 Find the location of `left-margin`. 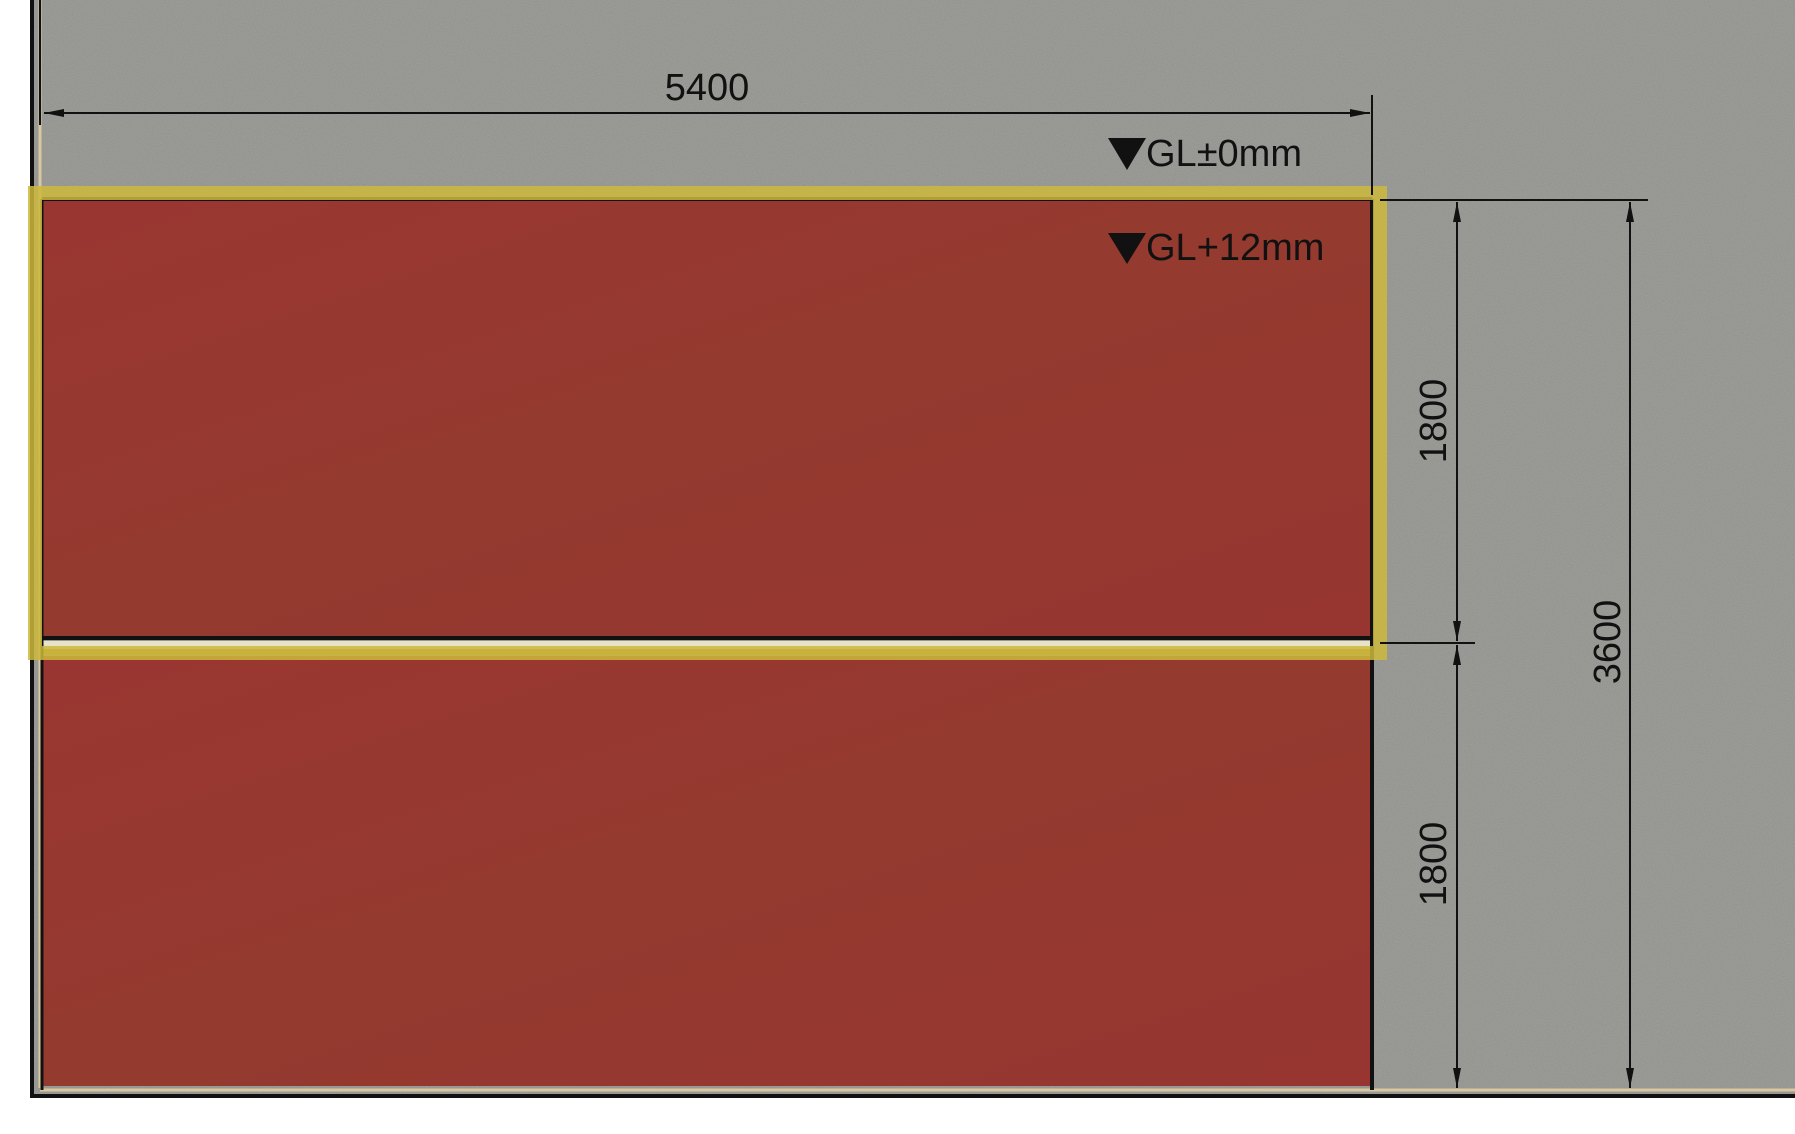

left-margin is located at coordinates (15, 567).